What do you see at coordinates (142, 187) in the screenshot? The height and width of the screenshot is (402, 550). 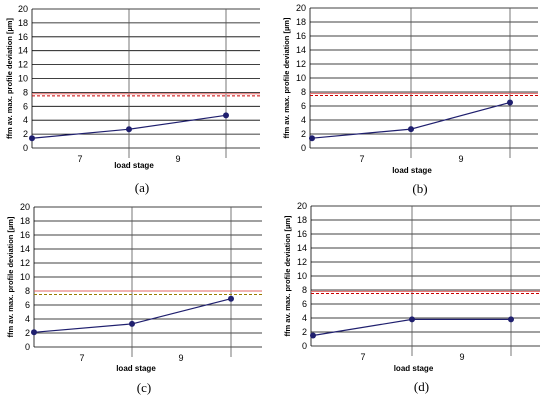 I see `panel-caption: (a)` at bounding box center [142, 187].